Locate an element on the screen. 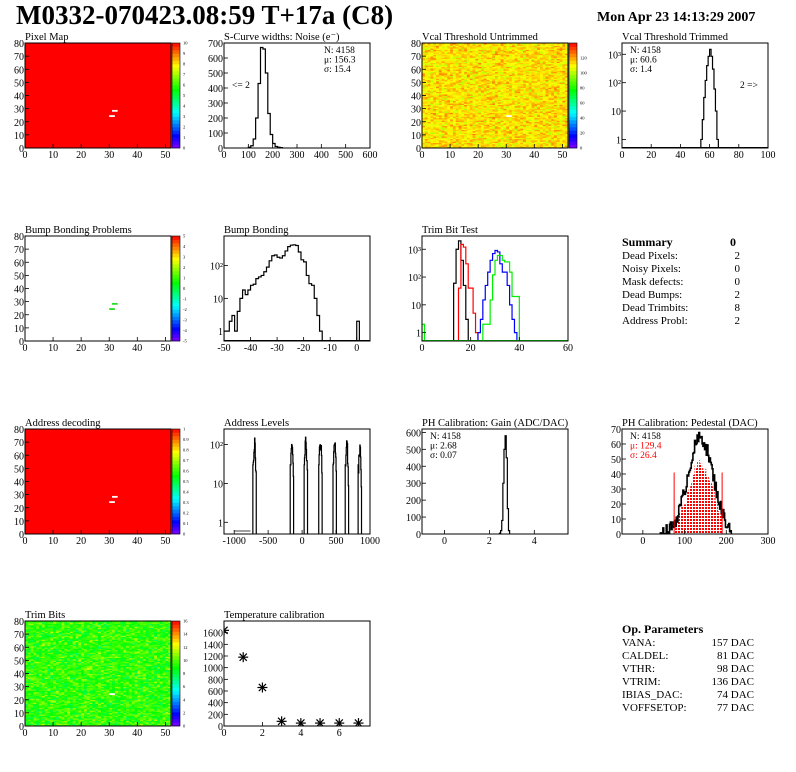 The height and width of the screenshot is (772, 796). y-tick-label: 10² is located at coordinates (216, 445).